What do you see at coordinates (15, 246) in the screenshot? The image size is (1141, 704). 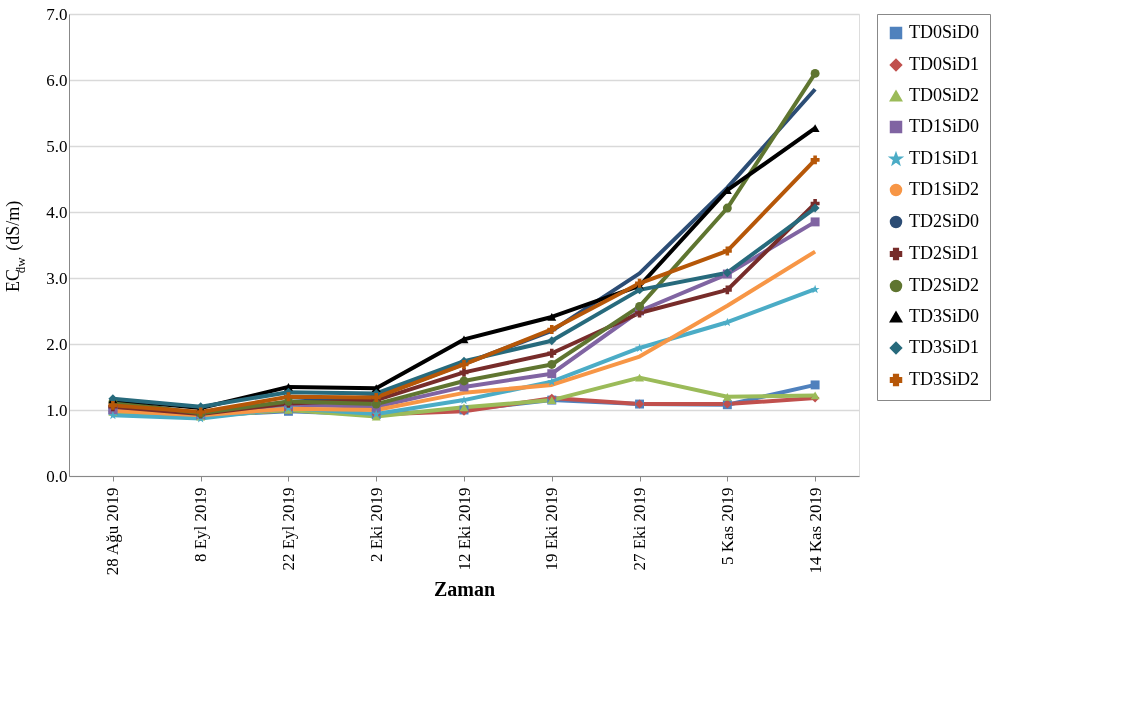 I see `y-axis-title: ECdw (dS/m)` at bounding box center [15, 246].